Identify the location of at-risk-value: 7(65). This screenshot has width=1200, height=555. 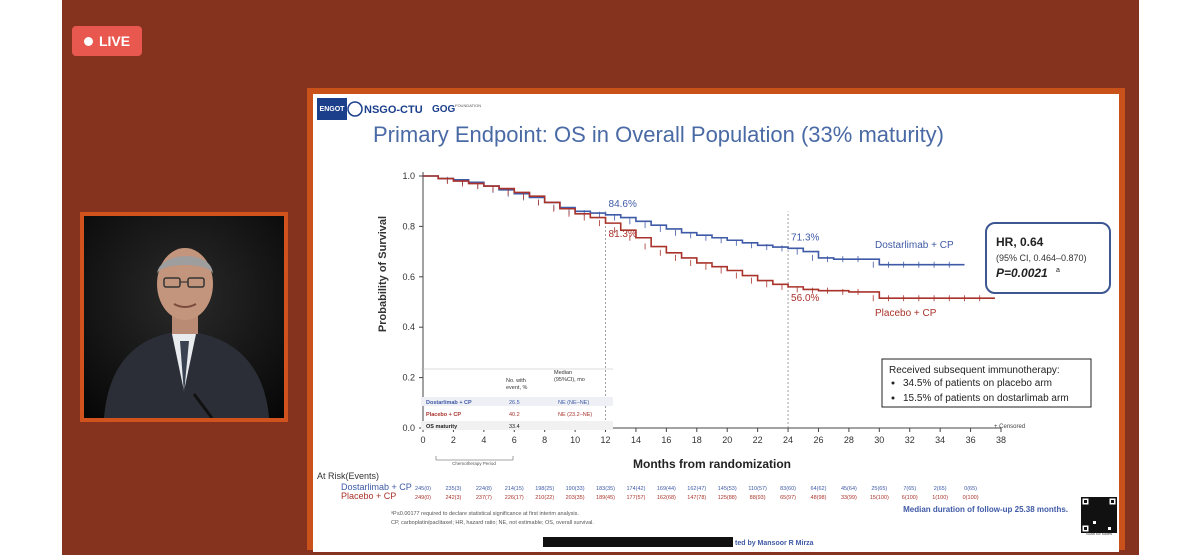
(909, 489).